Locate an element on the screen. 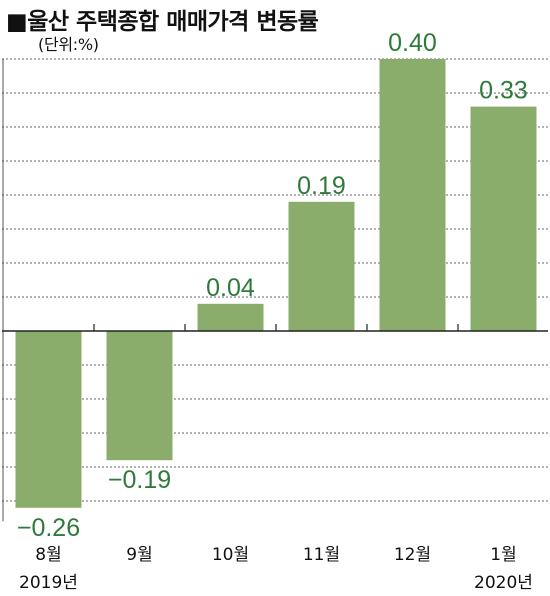 This screenshot has width=550, height=596. chart-title: ■울산 주택종합 매매가격 변동률 is located at coordinates (162, 22).